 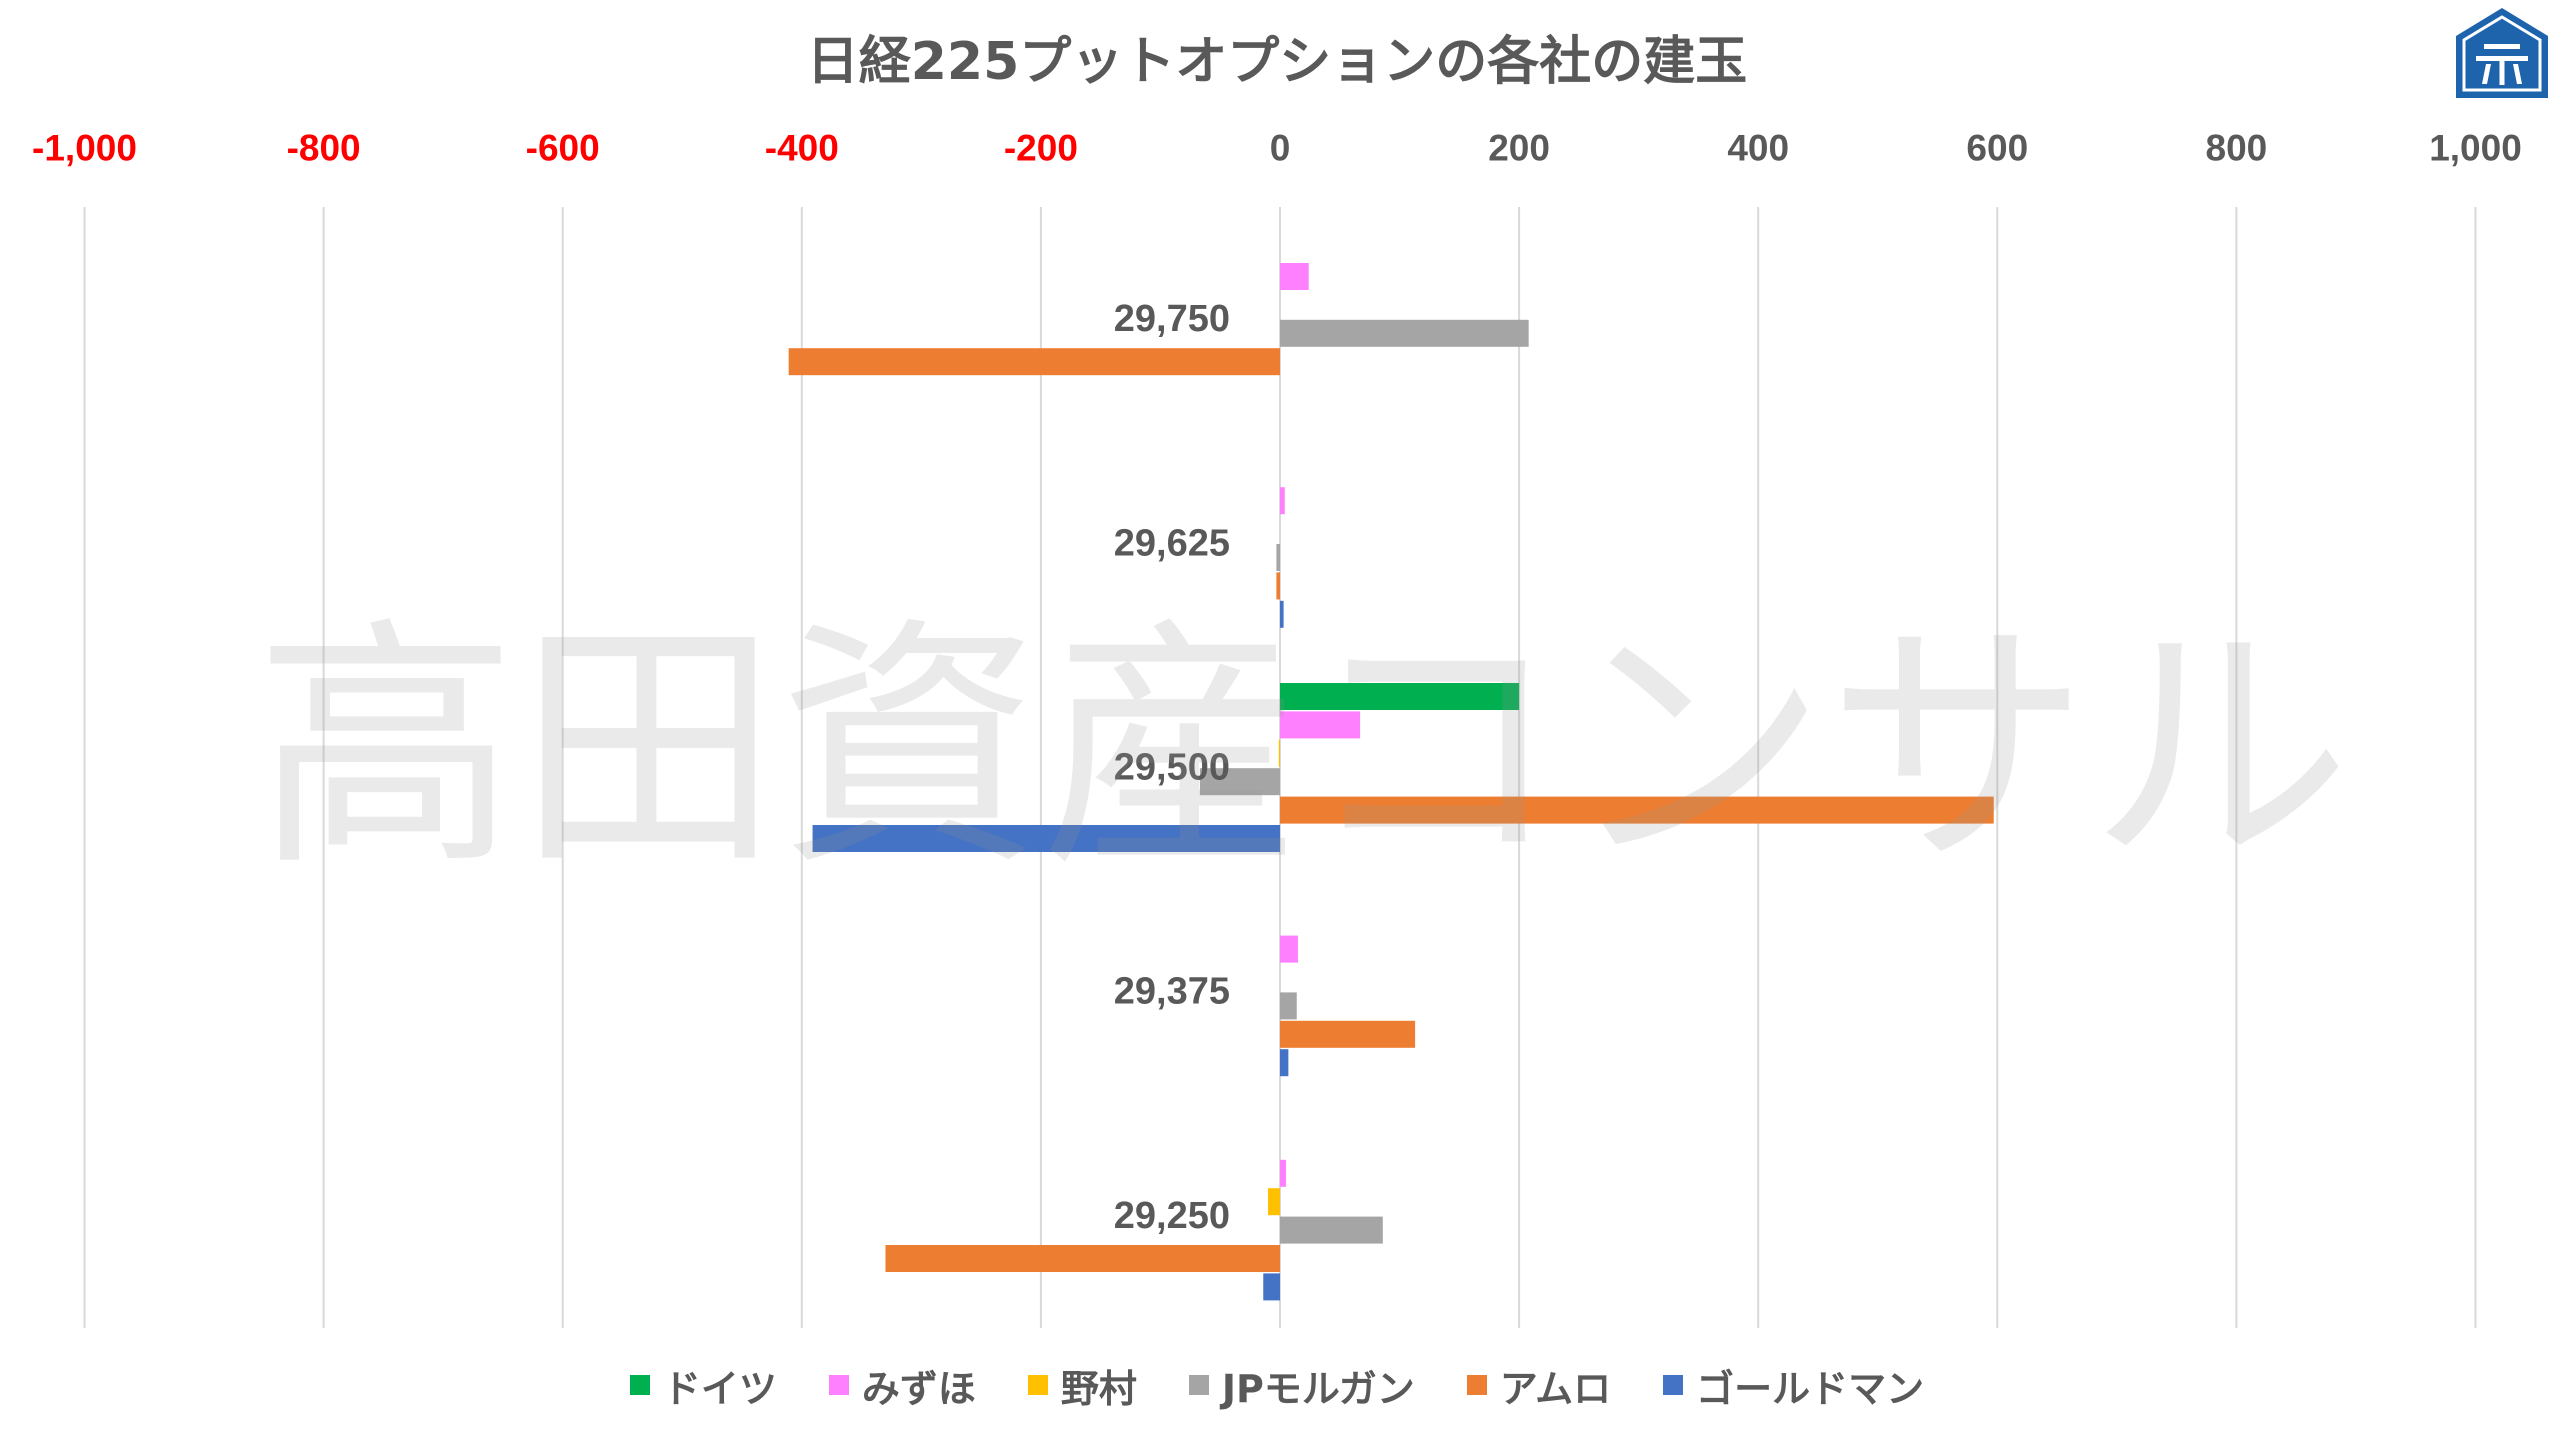 What do you see at coordinates (1555, 1388) in the screenshot?
I see `legend-label: アムロ` at bounding box center [1555, 1388].